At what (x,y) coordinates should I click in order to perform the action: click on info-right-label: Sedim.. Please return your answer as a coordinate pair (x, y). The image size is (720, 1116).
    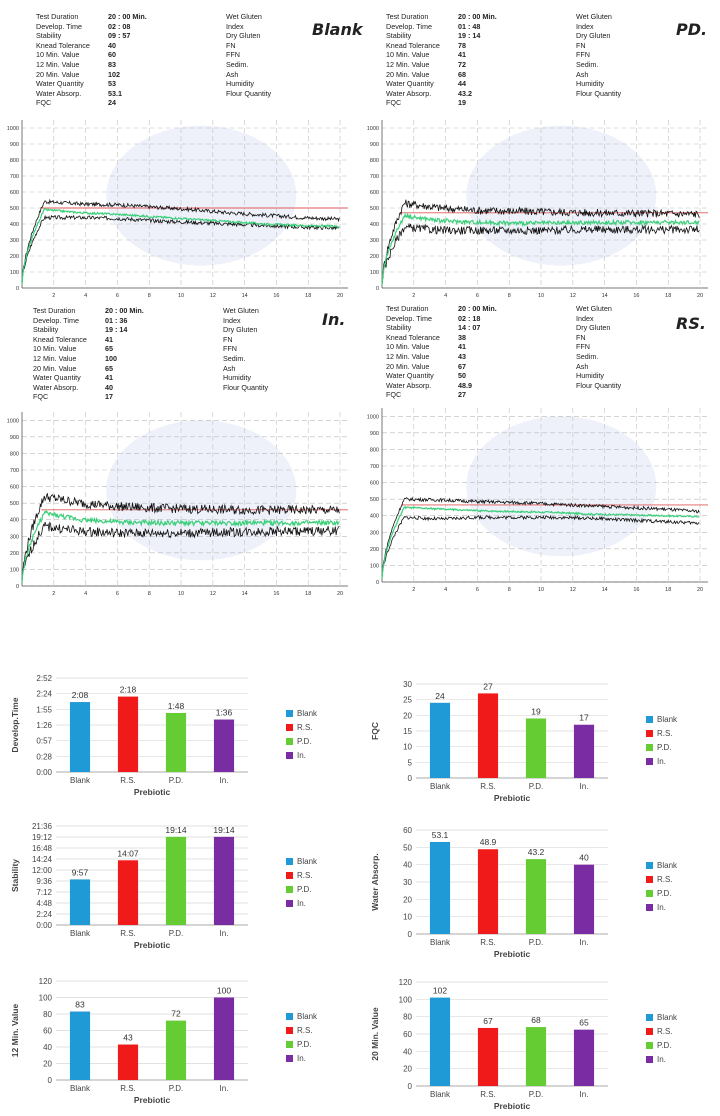
    Looking at the image, I should click on (237, 64).